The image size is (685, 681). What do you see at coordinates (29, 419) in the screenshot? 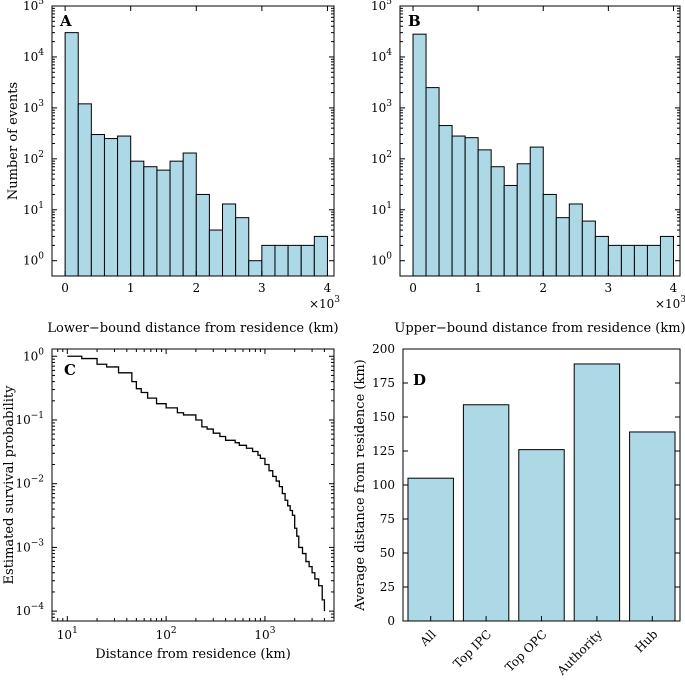
I see `panel-C-ytick-label-1: 10⁻¹` at bounding box center [29, 419].